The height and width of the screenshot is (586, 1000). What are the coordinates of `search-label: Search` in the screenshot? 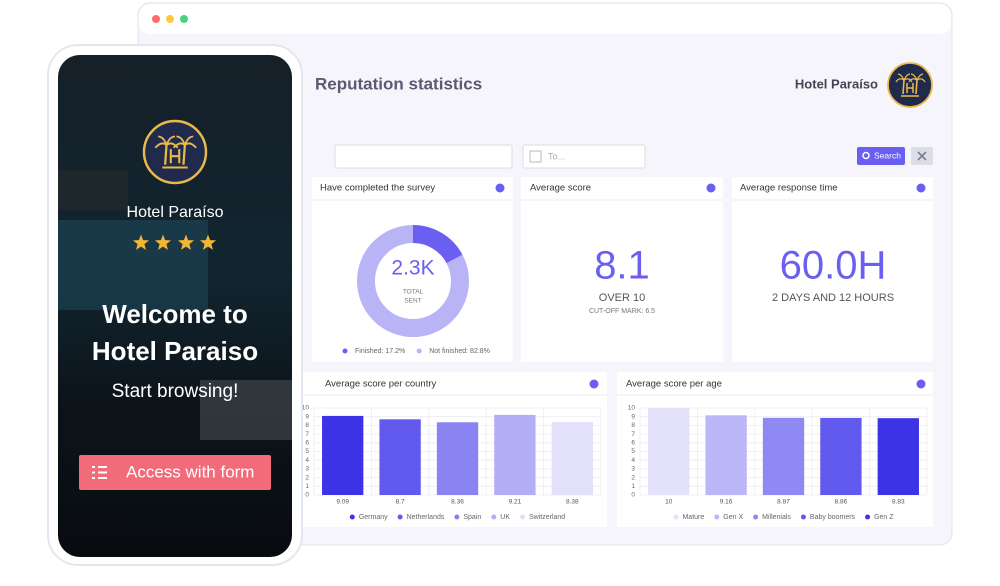 It's located at (887, 155).